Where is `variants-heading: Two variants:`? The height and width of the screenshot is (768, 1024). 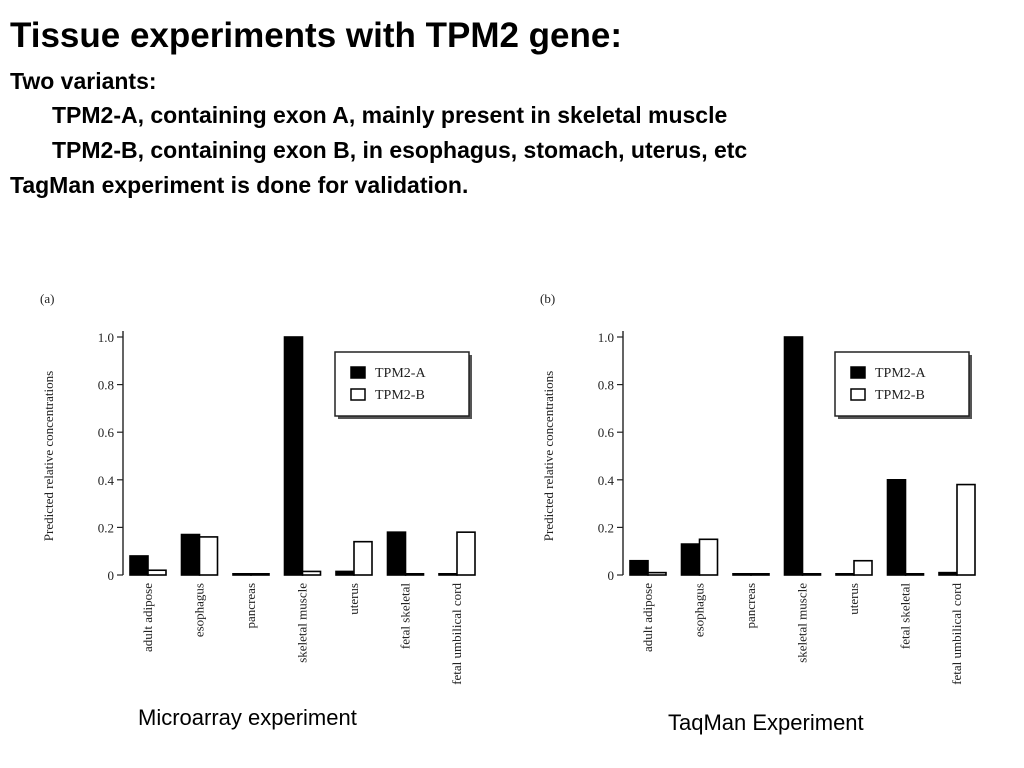
variants-heading: Two variants: is located at coordinates (83, 81).